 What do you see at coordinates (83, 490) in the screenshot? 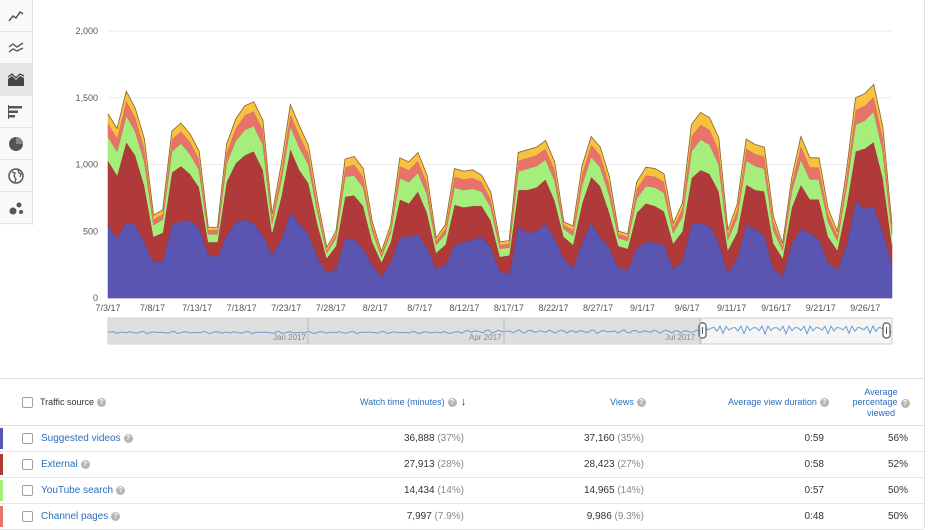
I see `traffic-source-link: YouTube search?` at bounding box center [83, 490].